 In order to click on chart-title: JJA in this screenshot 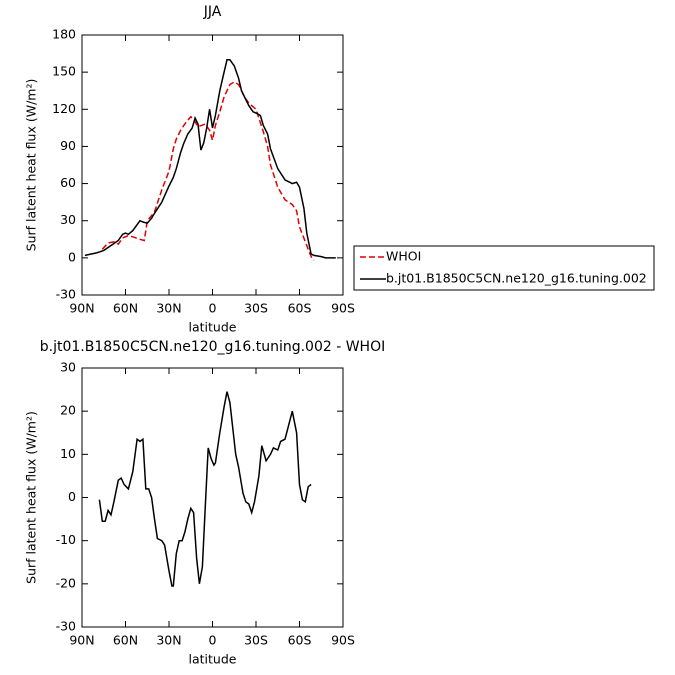, I will do `click(212, 12)`.